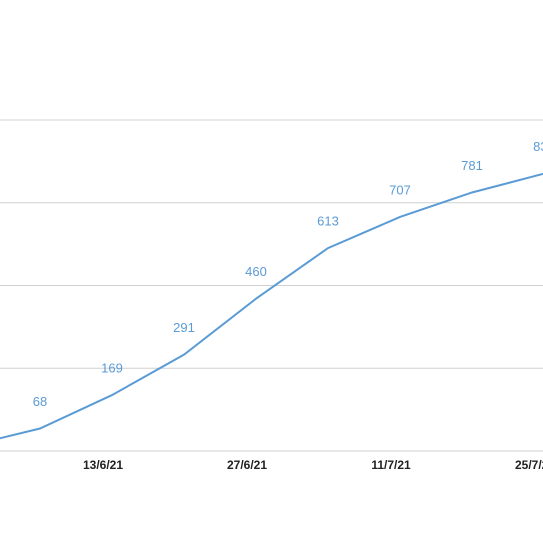 Image resolution: width=543 pixels, height=543 pixels. Describe the element at coordinates (391, 465) in the screenshot. I see `x-tick-label: 11/7/21` at that location.